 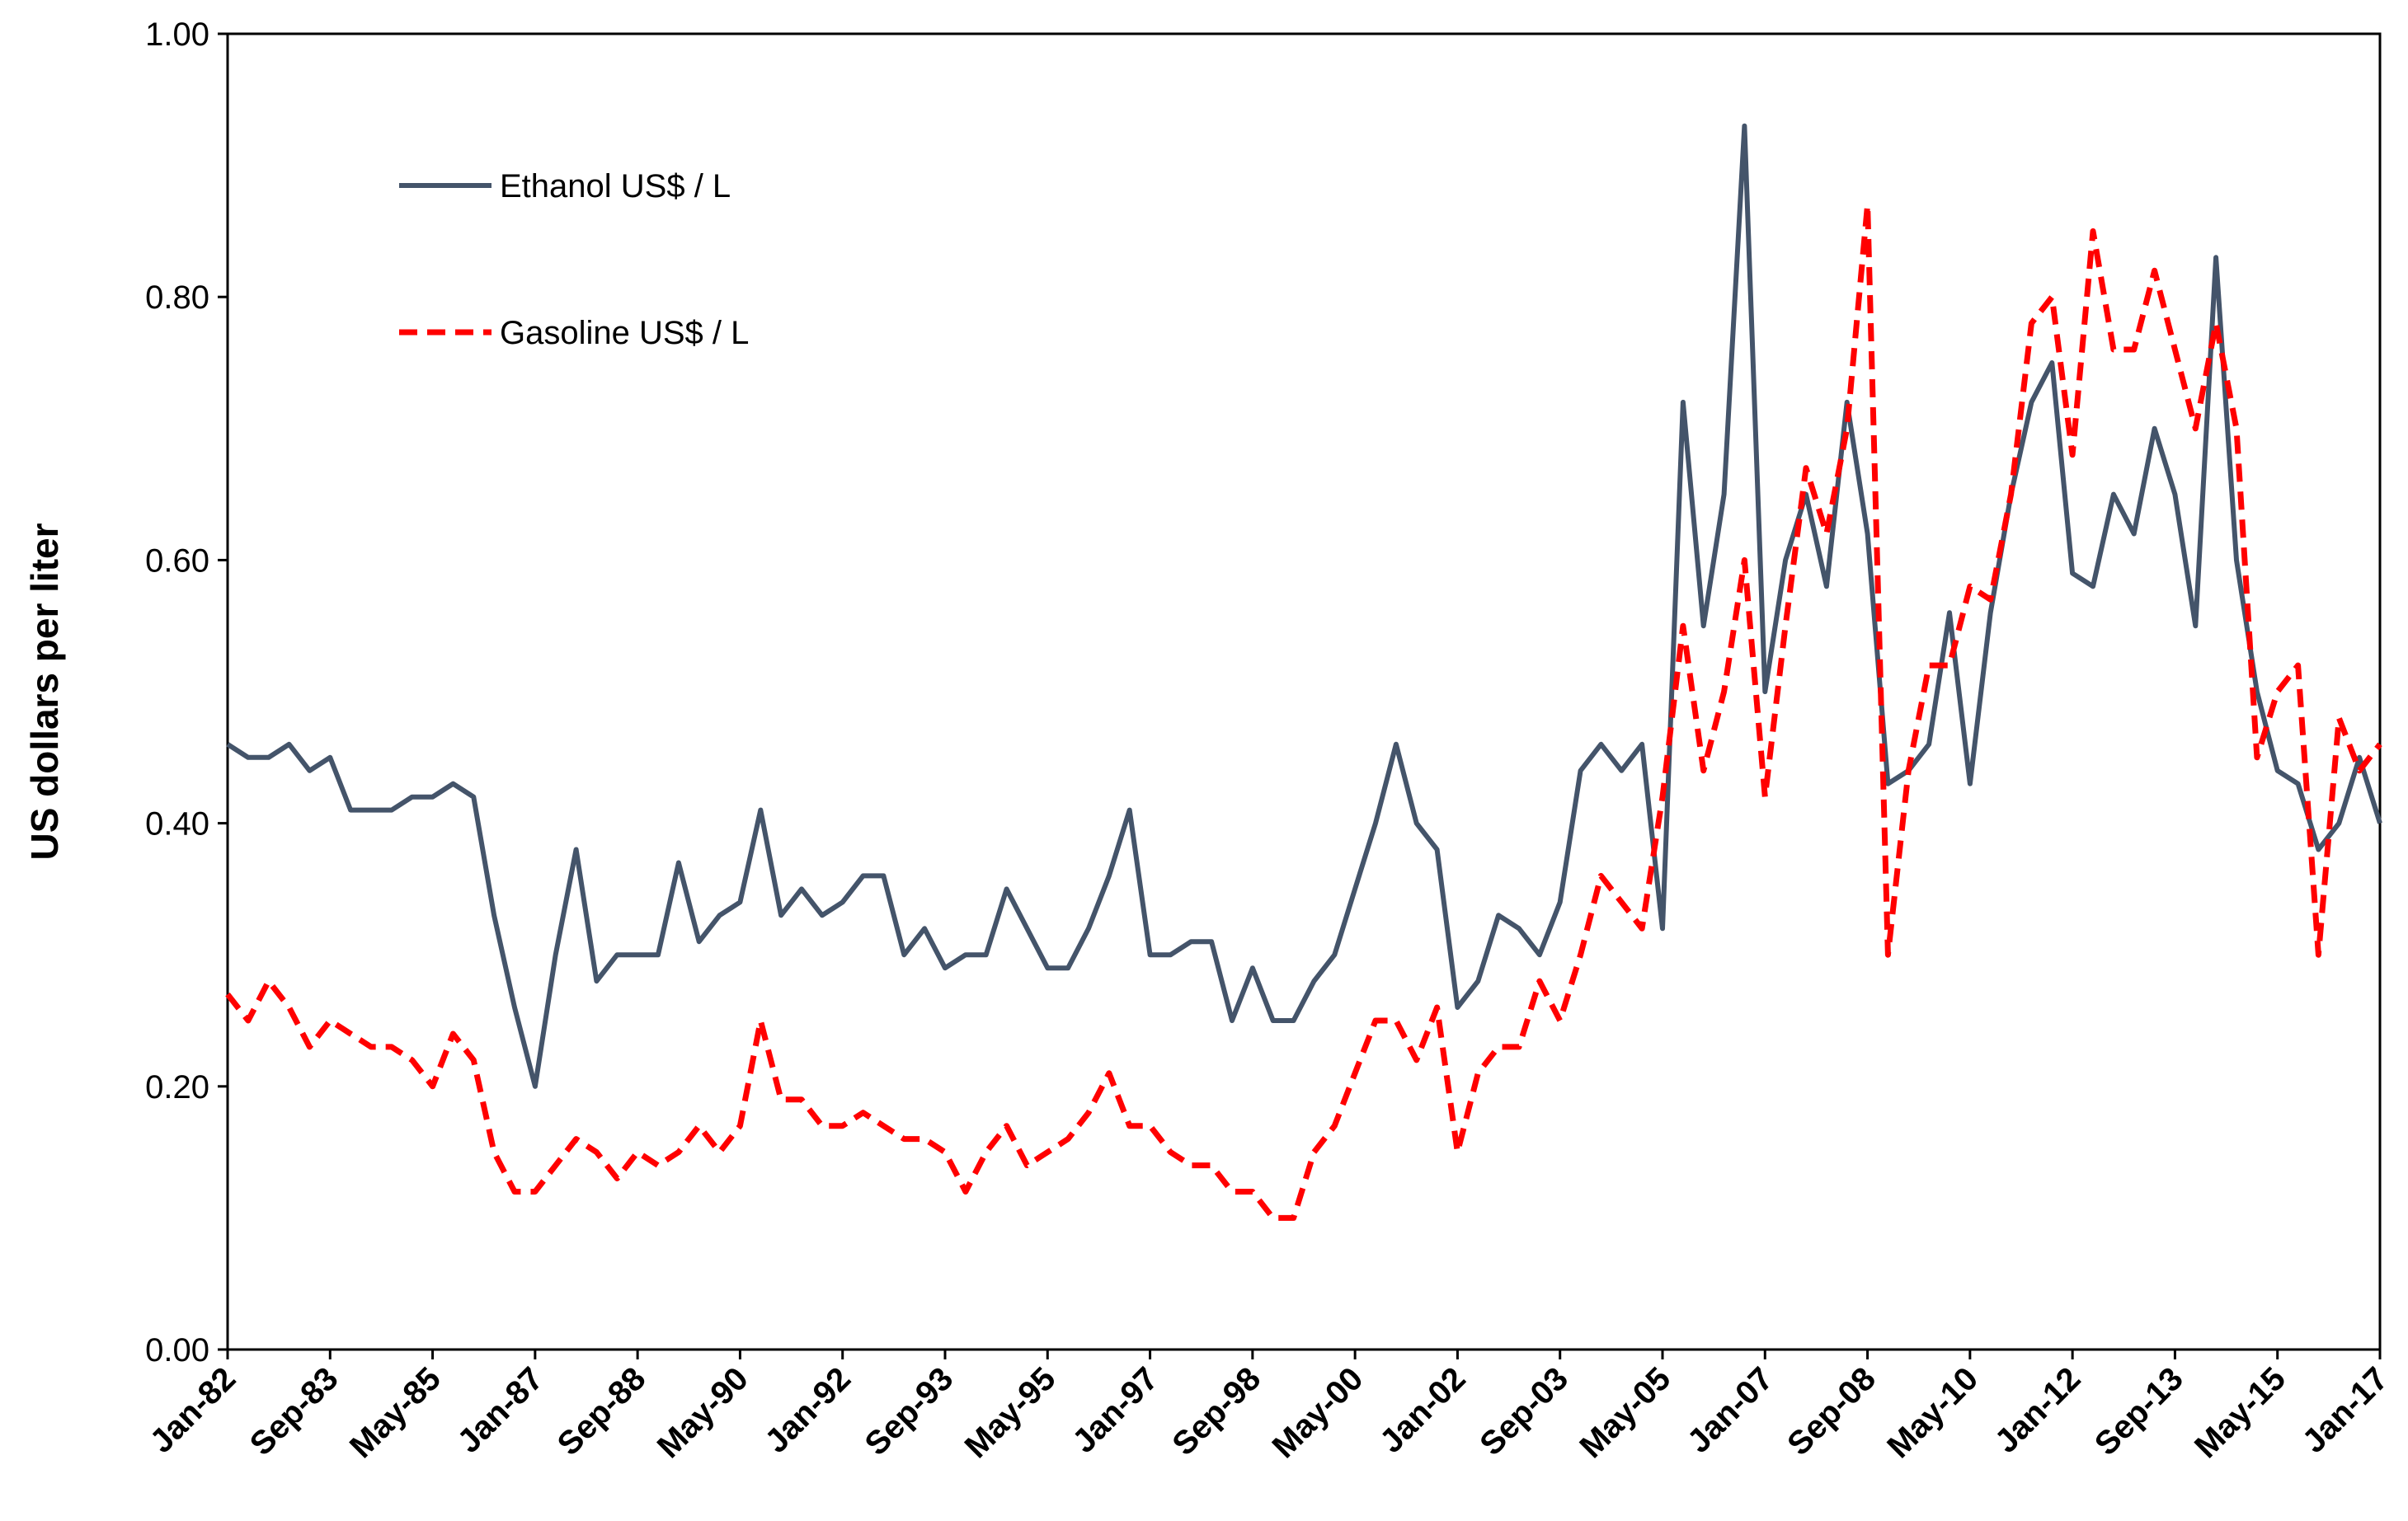 What do you see at coordinates (2139, 1411) in the screenshot?
I see `x-tick-label: Sep-13` at bounding box center [2139, 1411].